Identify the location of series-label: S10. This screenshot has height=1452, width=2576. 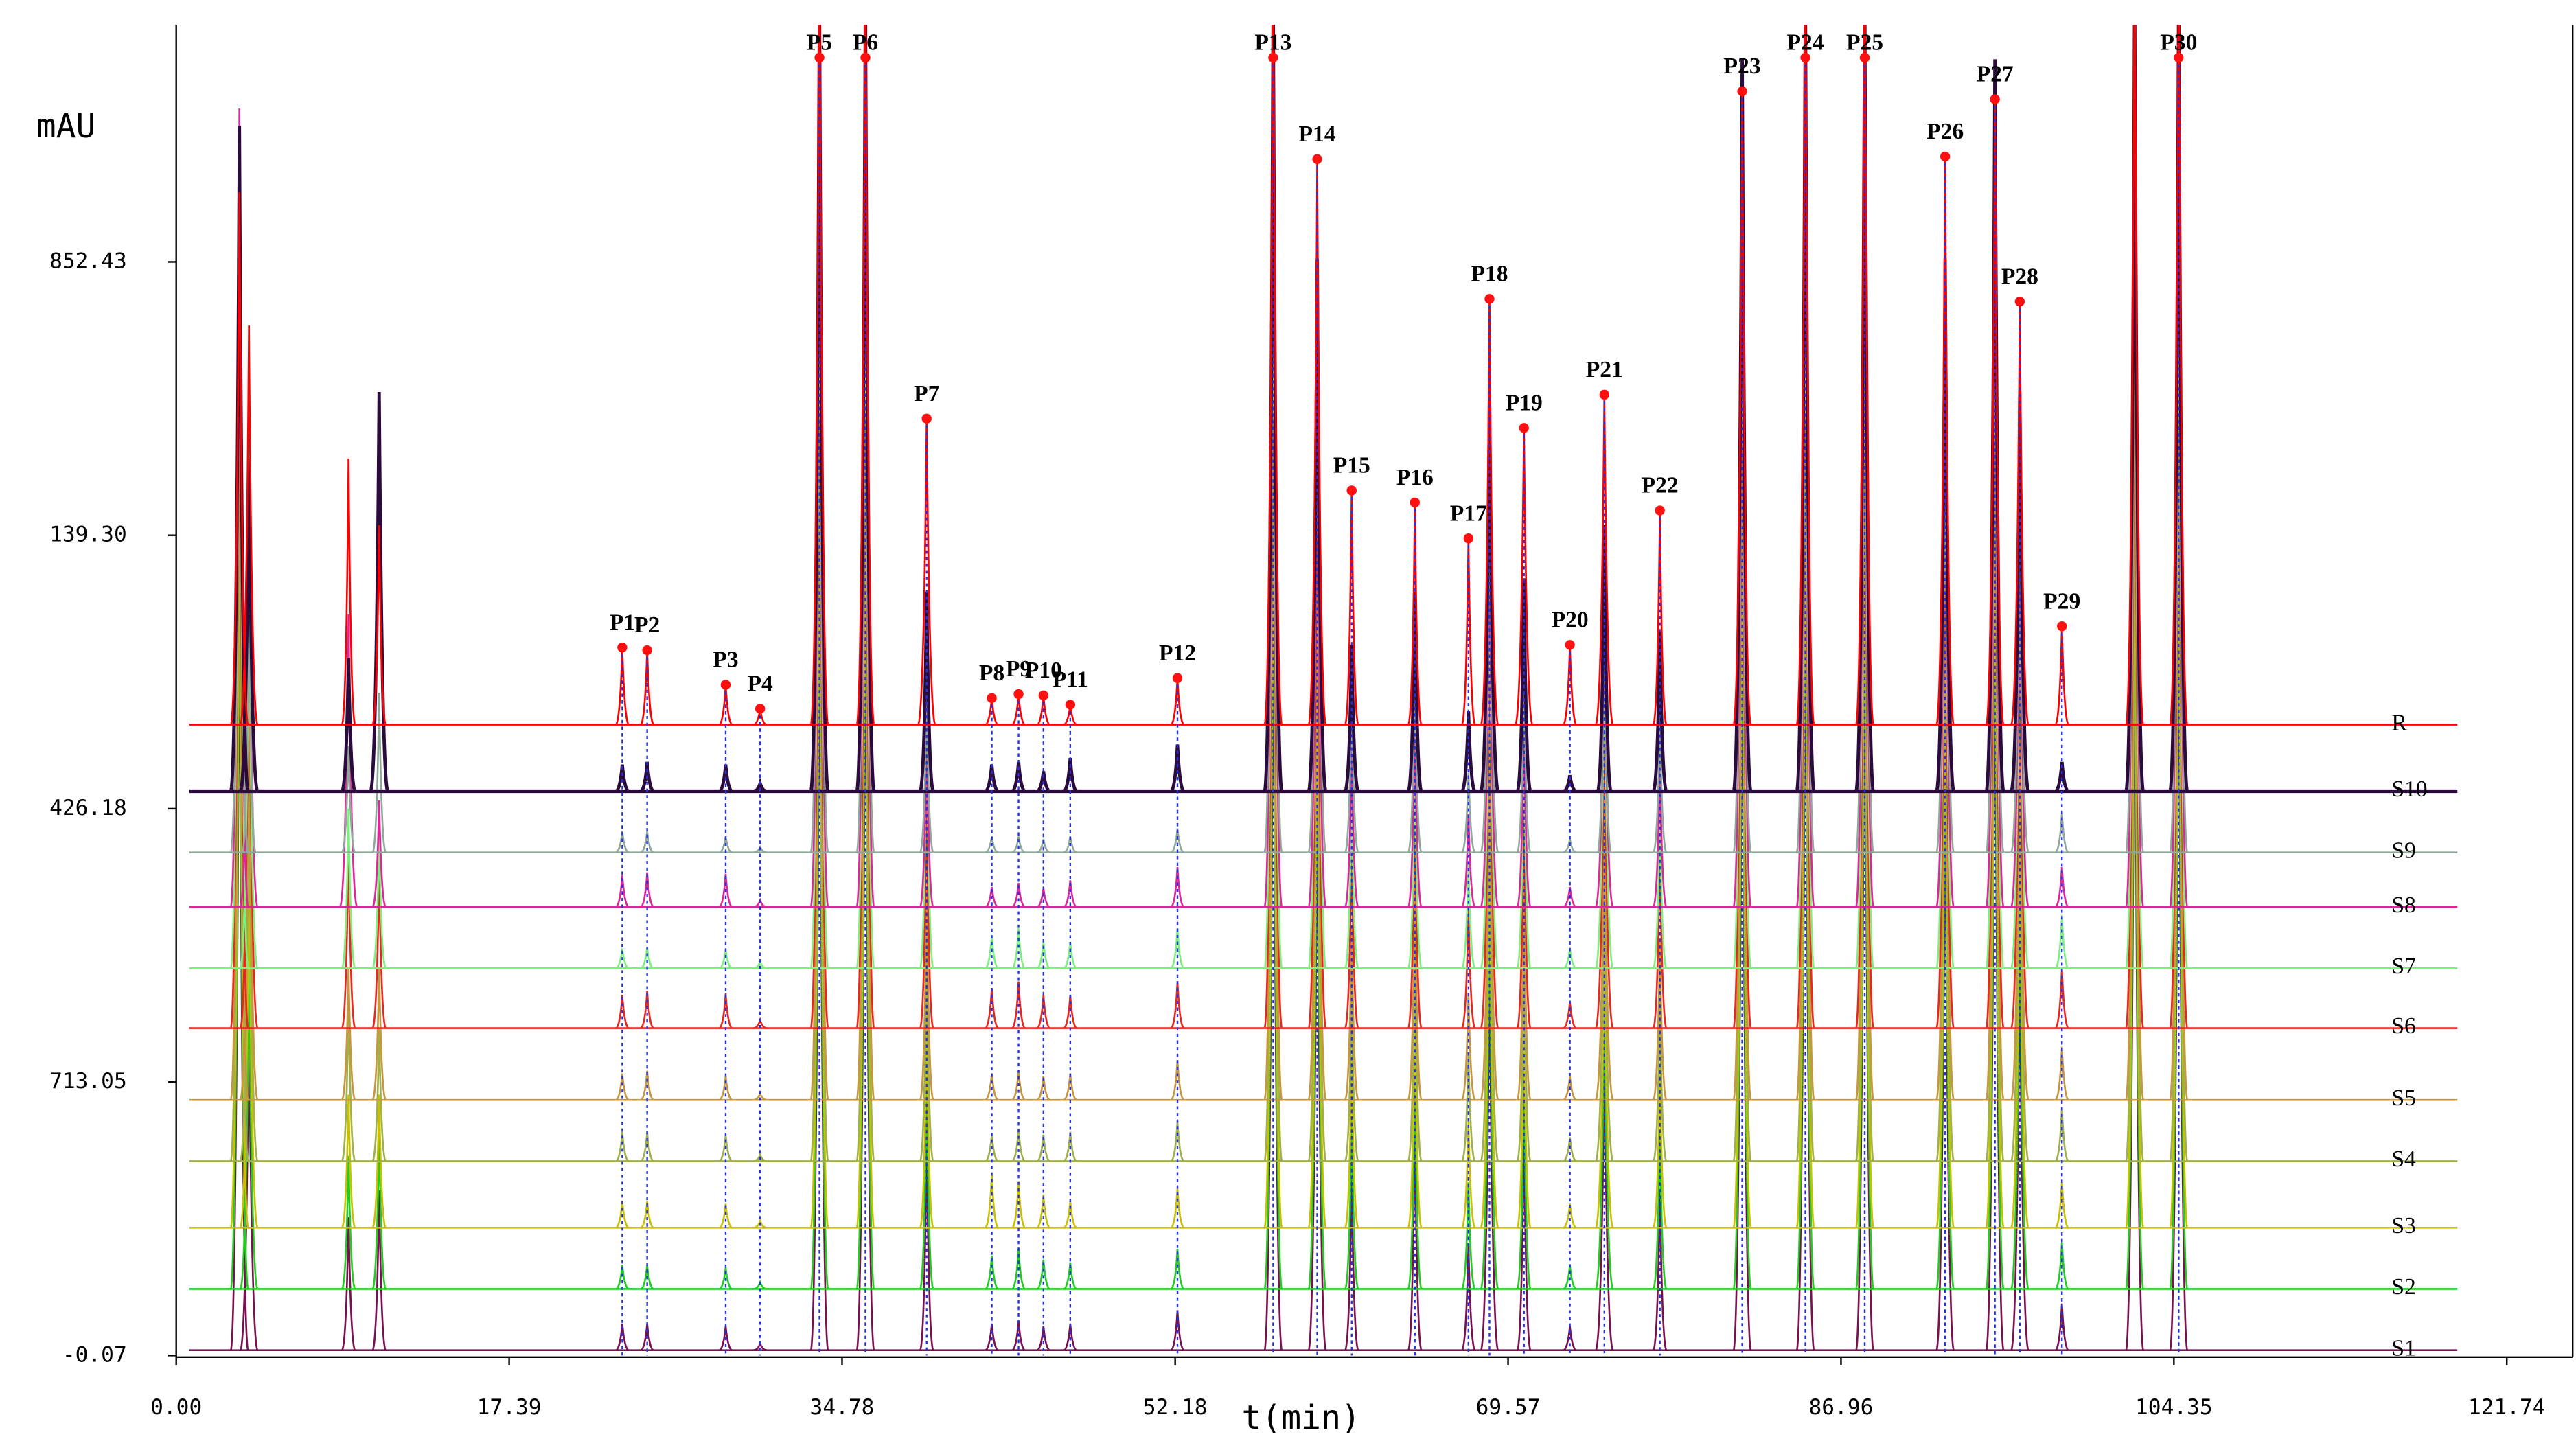
(2409, 789).